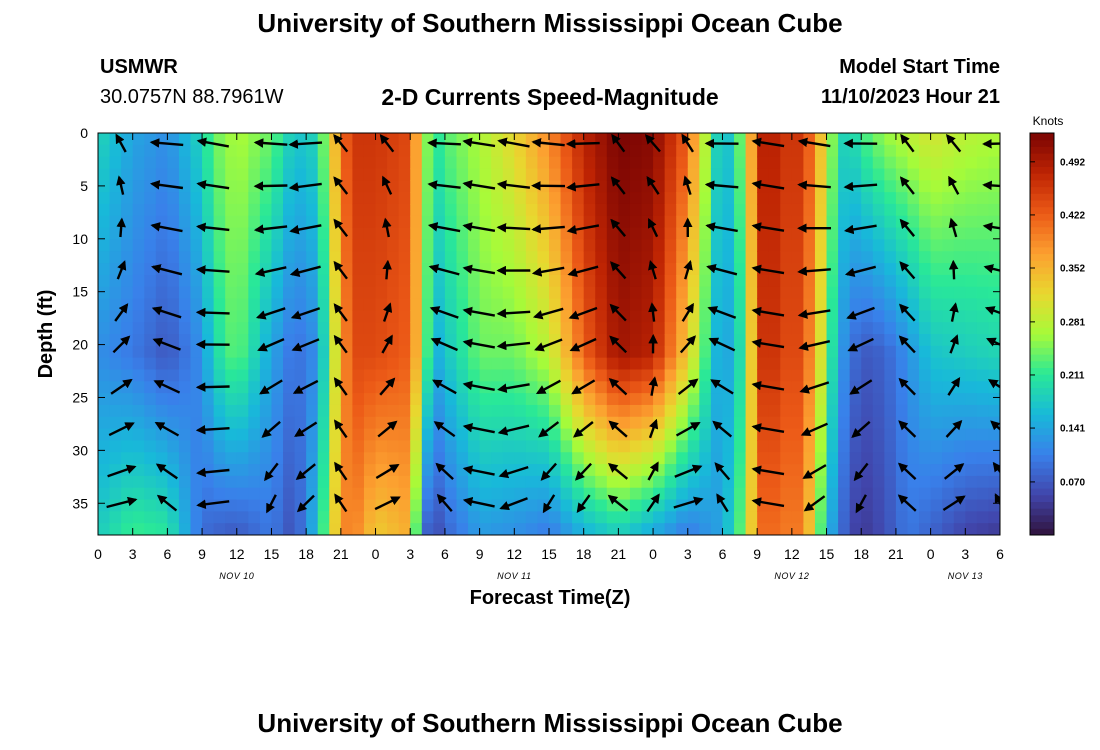 The height and width of the screenshot is (750, 1100). I want to click on x-tick-label: 18, so click(306, 554).